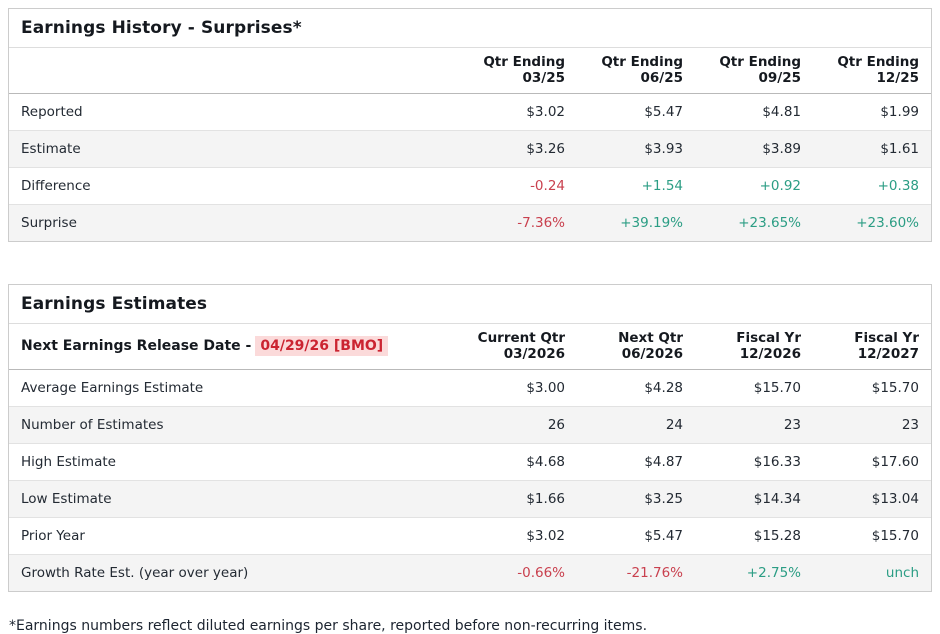 Image resolution: width=940 pixels, height=634 pixels. Describe the element at coordinates (234, 499) in the screenshot. I see `row-label: Low Estimate` at that location.